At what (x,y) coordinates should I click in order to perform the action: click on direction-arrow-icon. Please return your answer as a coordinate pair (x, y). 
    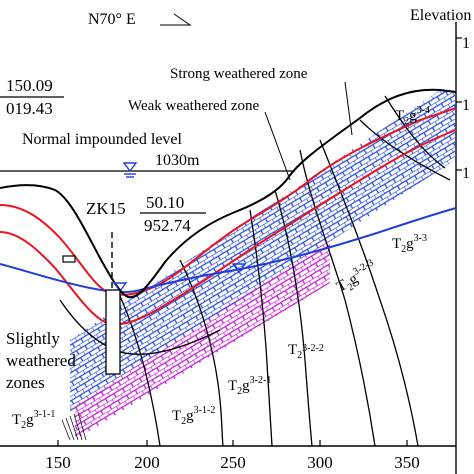
    Looking at the image, I should click on (176, 19).